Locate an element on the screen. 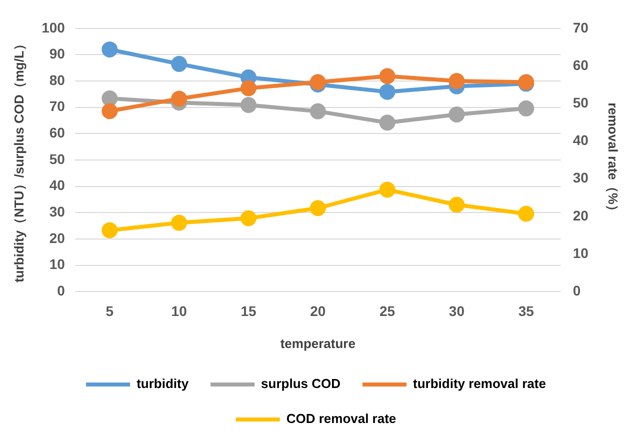  y-tick-label: 0 is located at coordinates (61, 290).